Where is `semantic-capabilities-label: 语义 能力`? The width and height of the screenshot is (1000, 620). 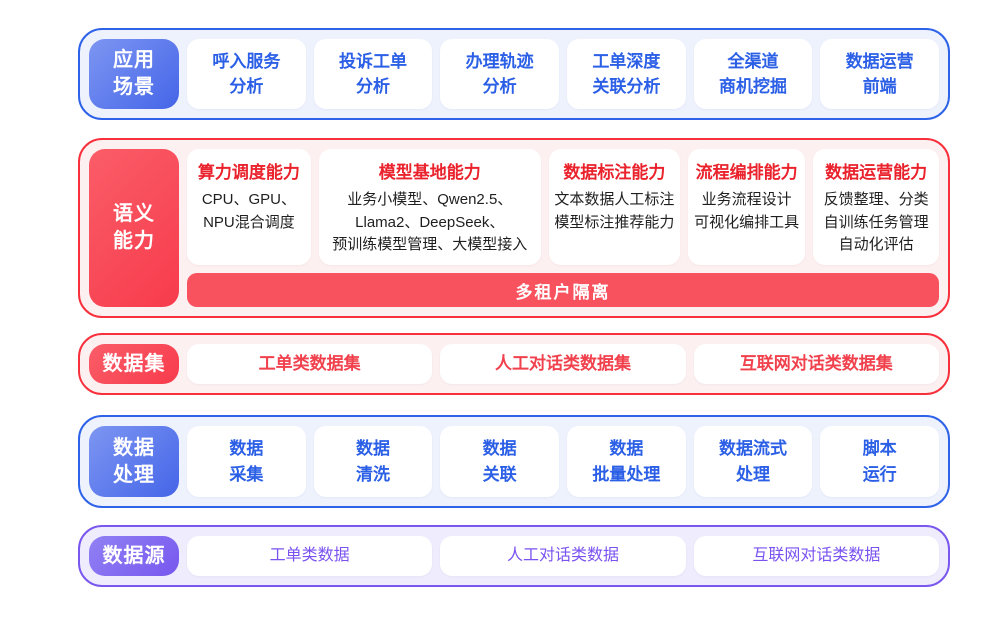 semantic-capabilities-label: 语义 能力 is located at coordinates (134, 228).